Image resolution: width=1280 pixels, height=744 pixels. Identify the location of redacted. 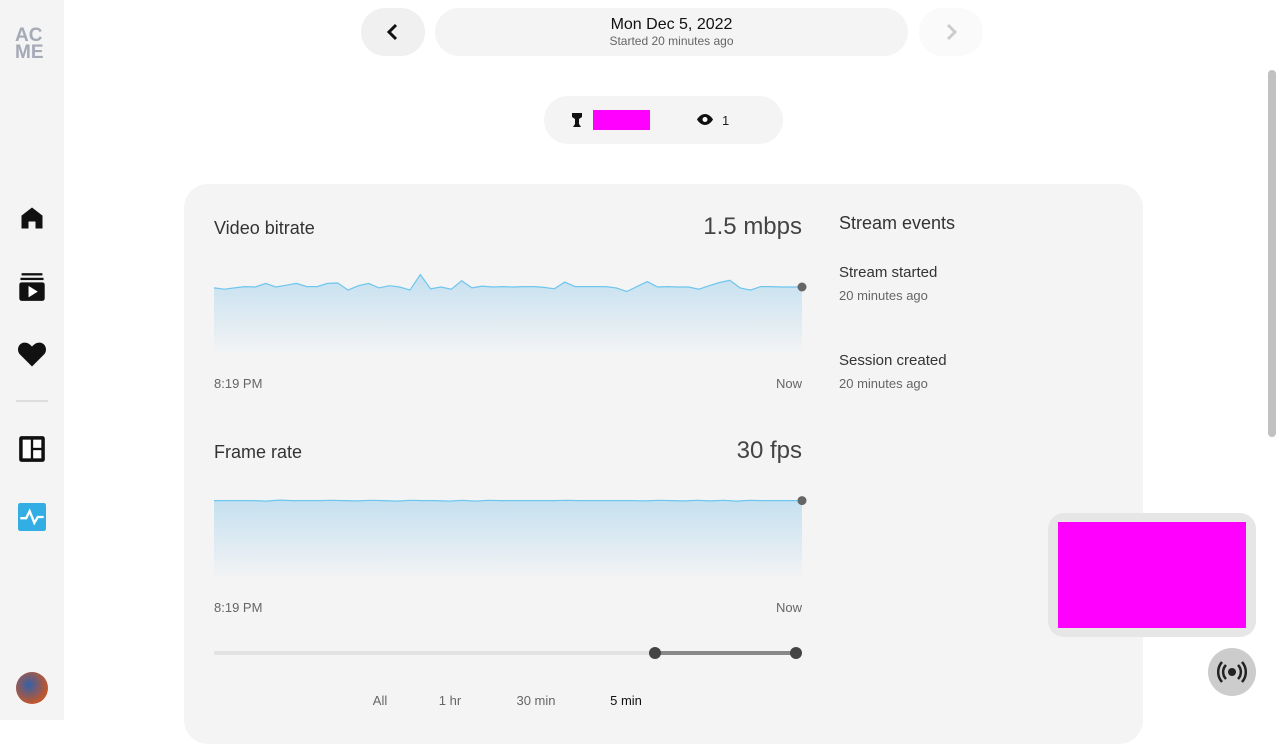
(621, 120).